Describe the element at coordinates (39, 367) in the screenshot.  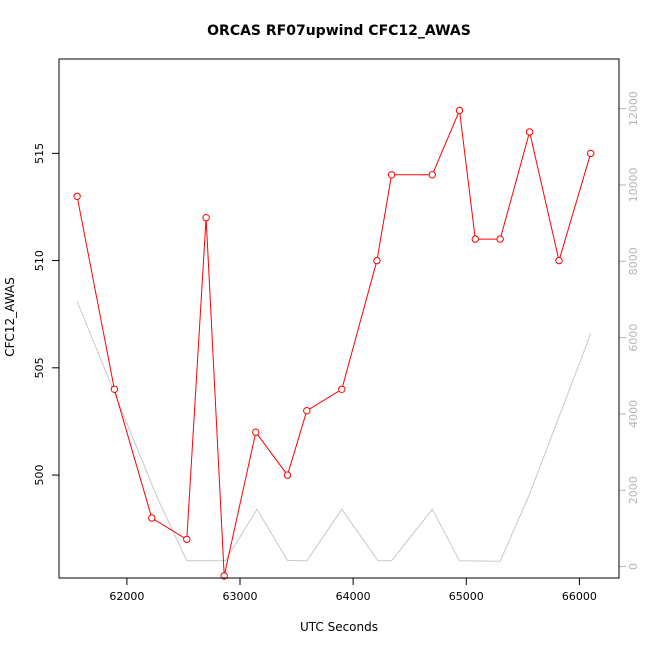
I see `y-tick-label: 505` at that location.